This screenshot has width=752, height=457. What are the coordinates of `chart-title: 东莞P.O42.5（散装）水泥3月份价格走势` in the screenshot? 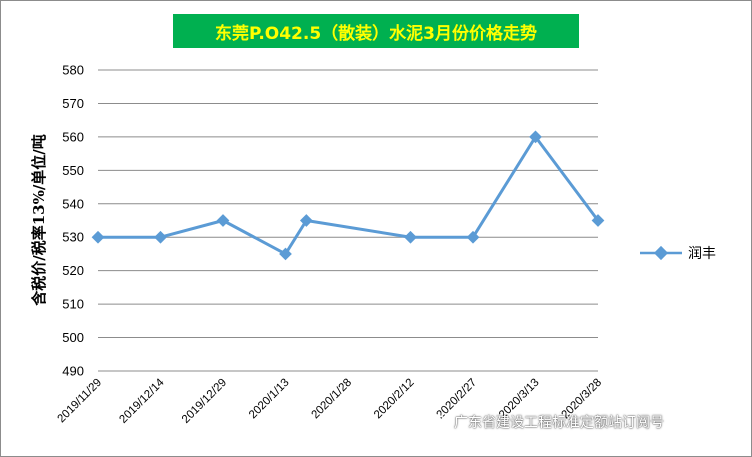 It's located at (376, 33).